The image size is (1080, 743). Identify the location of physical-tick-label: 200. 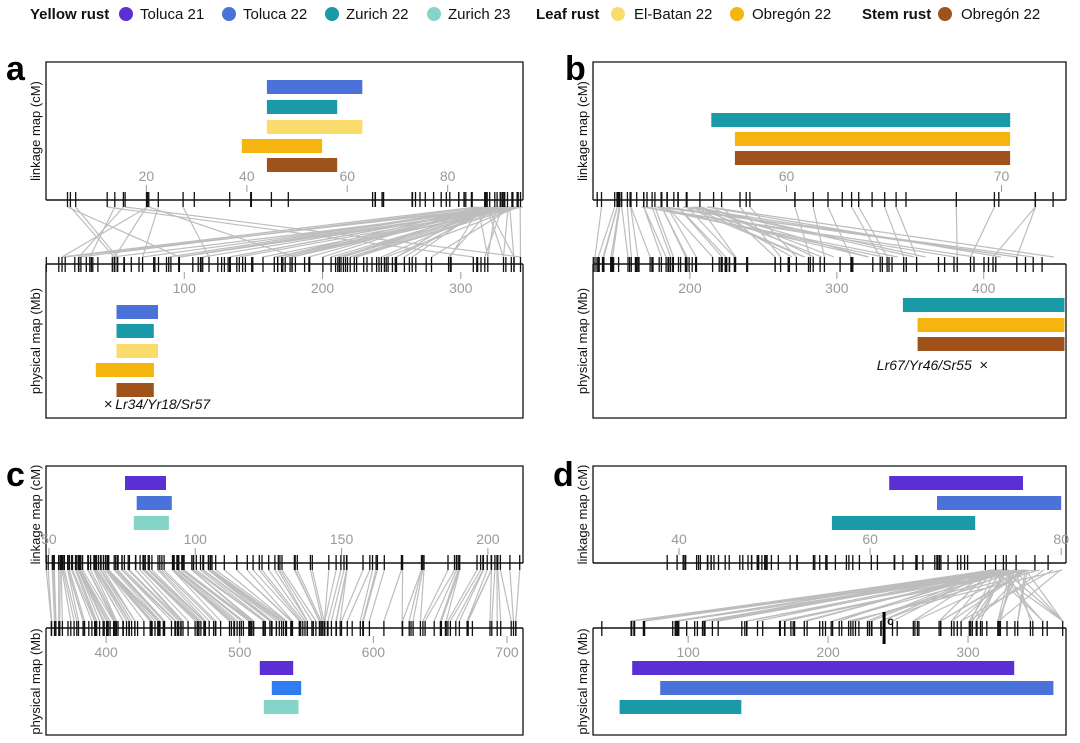
(828, 652).